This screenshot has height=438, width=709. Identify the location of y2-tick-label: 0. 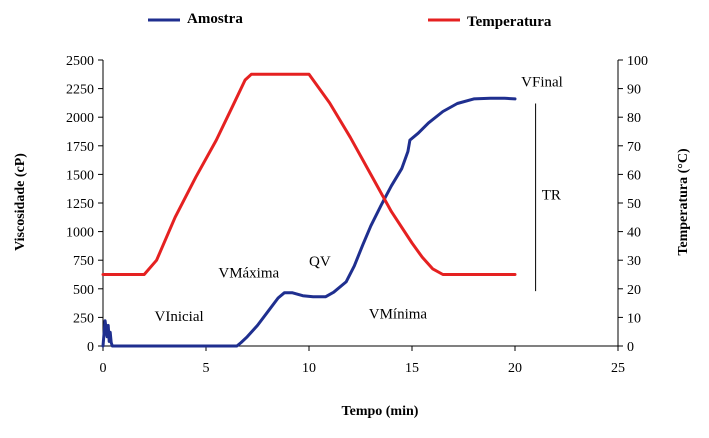
(630, 347).